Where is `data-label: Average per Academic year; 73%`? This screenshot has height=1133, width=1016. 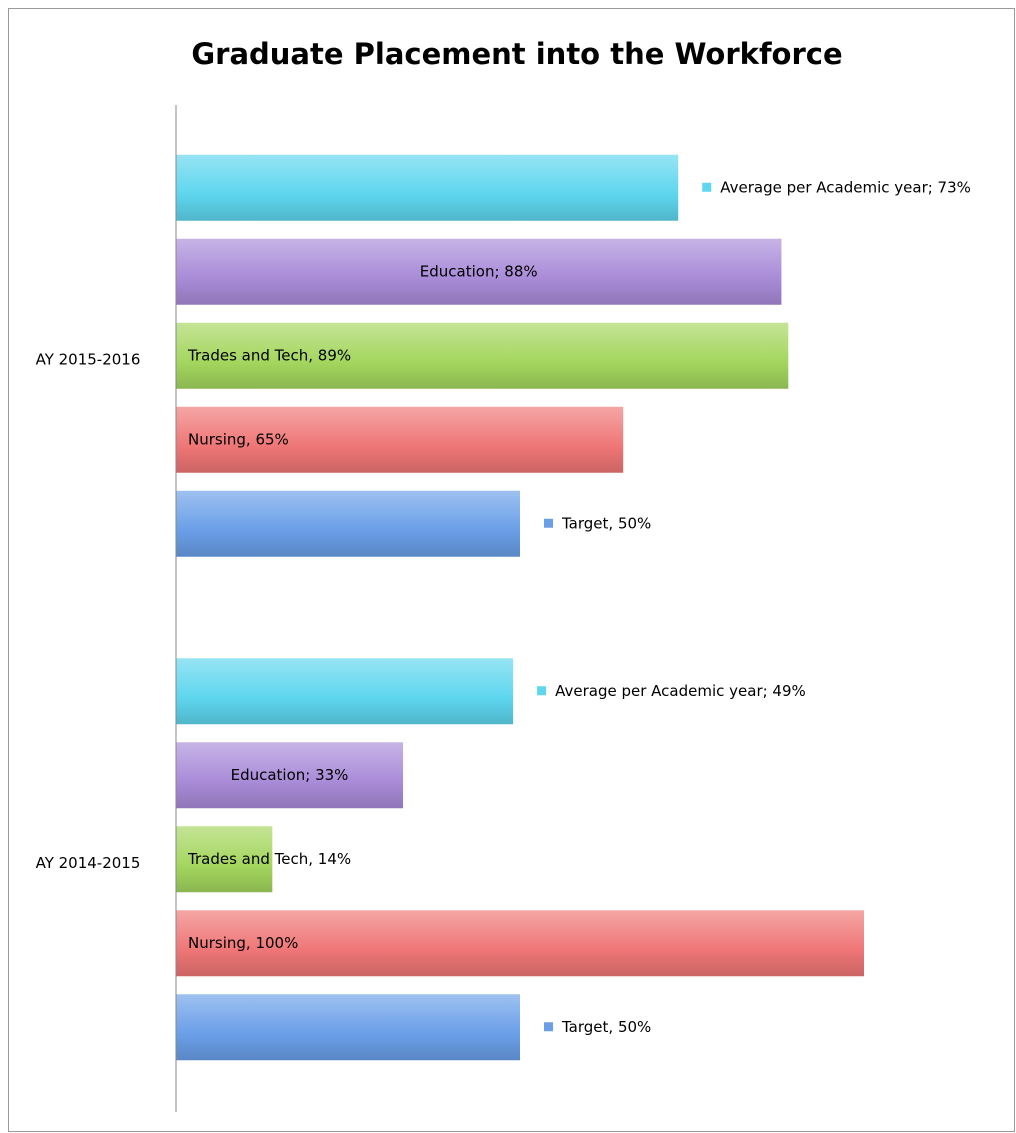 data-label: Average per Academic year; 73% is located at coordinates (845, 187).